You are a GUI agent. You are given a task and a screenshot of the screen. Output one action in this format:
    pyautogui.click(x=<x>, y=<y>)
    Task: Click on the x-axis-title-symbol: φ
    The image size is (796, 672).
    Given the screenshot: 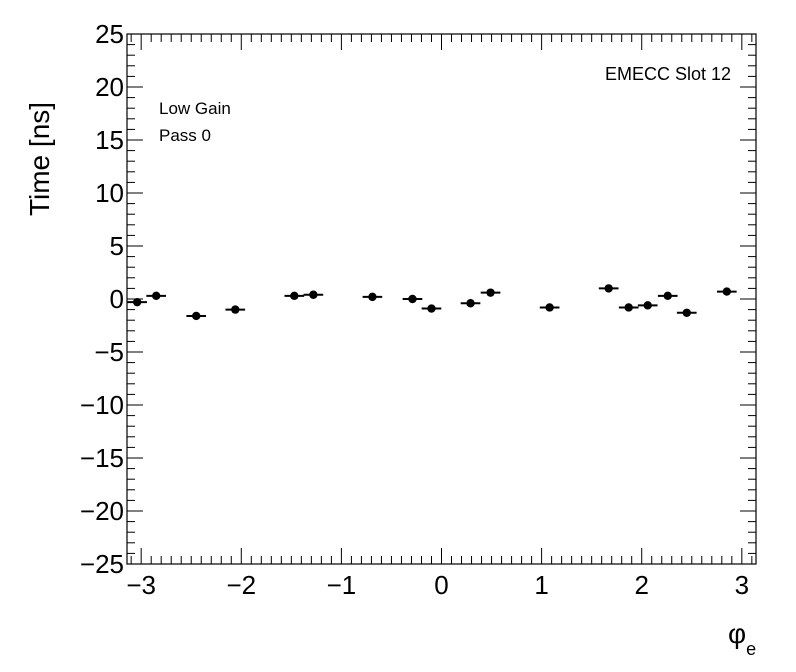 What is the action you would take?
    pyautogui.click(x=737, y=633)
    